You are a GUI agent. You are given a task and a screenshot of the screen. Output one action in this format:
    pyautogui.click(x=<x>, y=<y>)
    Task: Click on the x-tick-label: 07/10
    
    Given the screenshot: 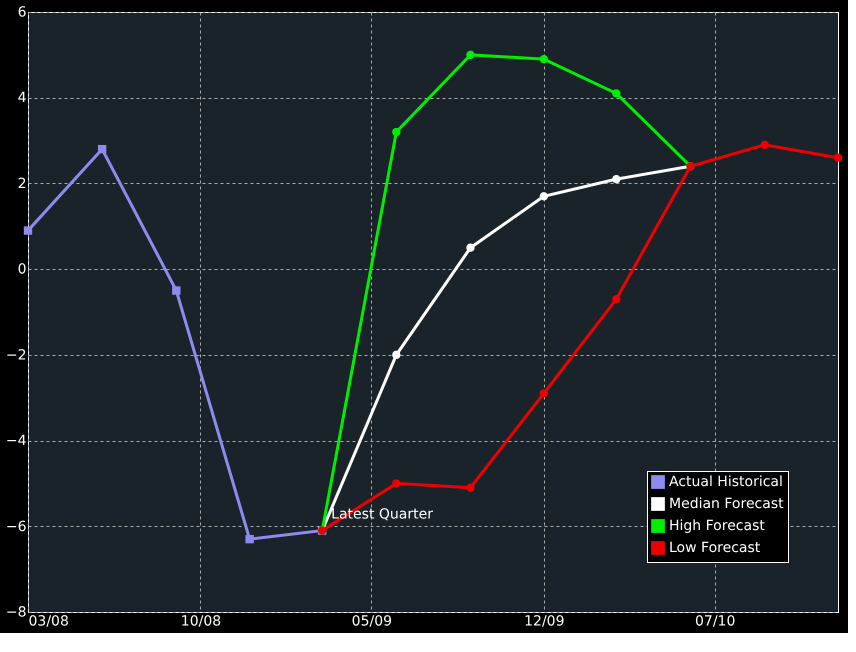 What is the action you would take?
    pyautogui.click(x=715, y=622)
    